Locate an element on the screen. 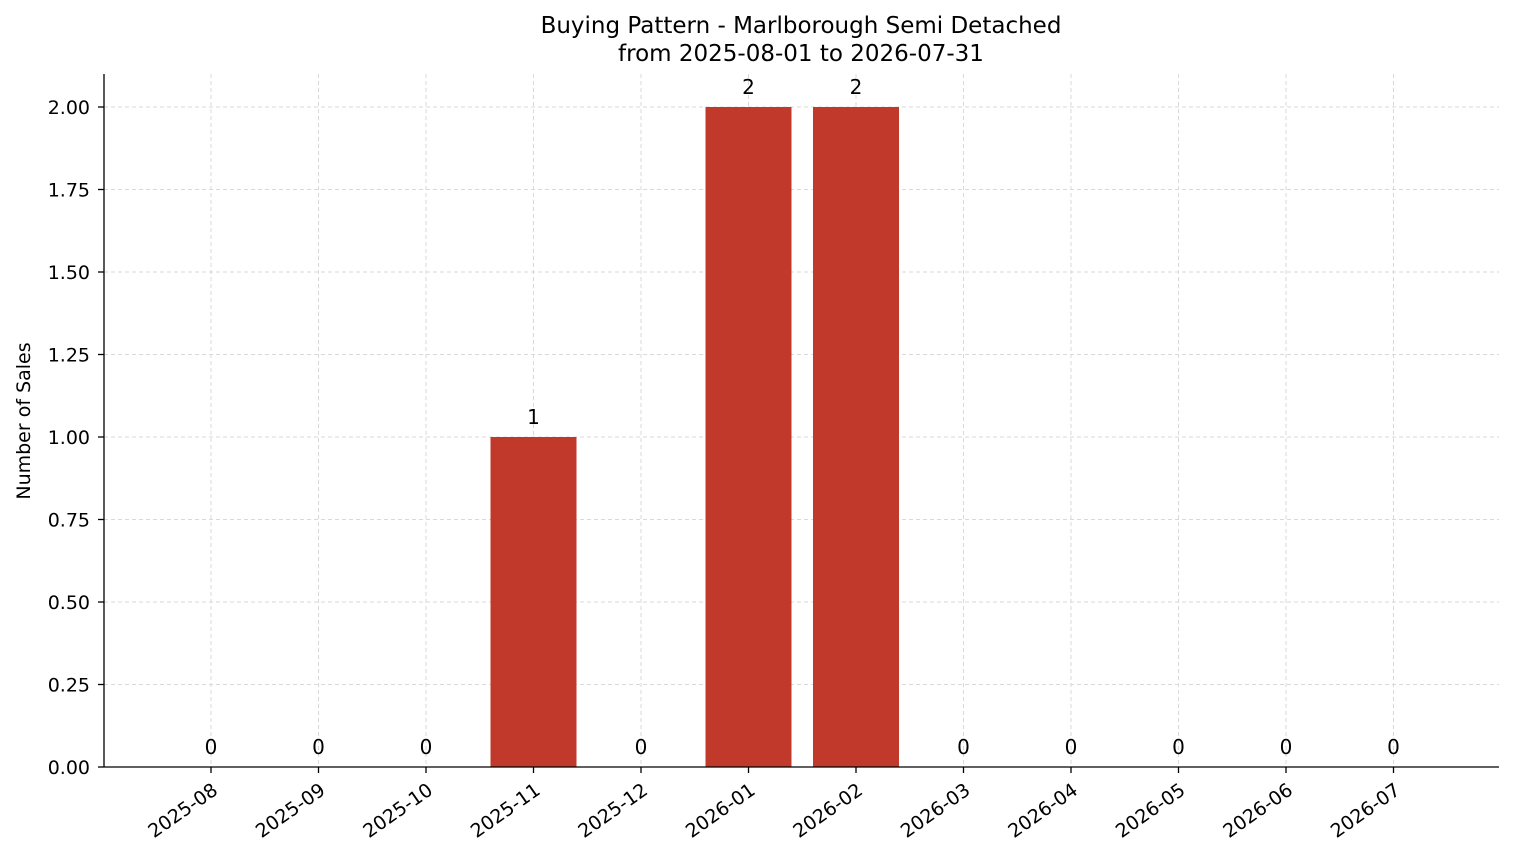 The image size is (1514, 863). x-tick-label: 2026-02 is located at coordinates (828, 811).